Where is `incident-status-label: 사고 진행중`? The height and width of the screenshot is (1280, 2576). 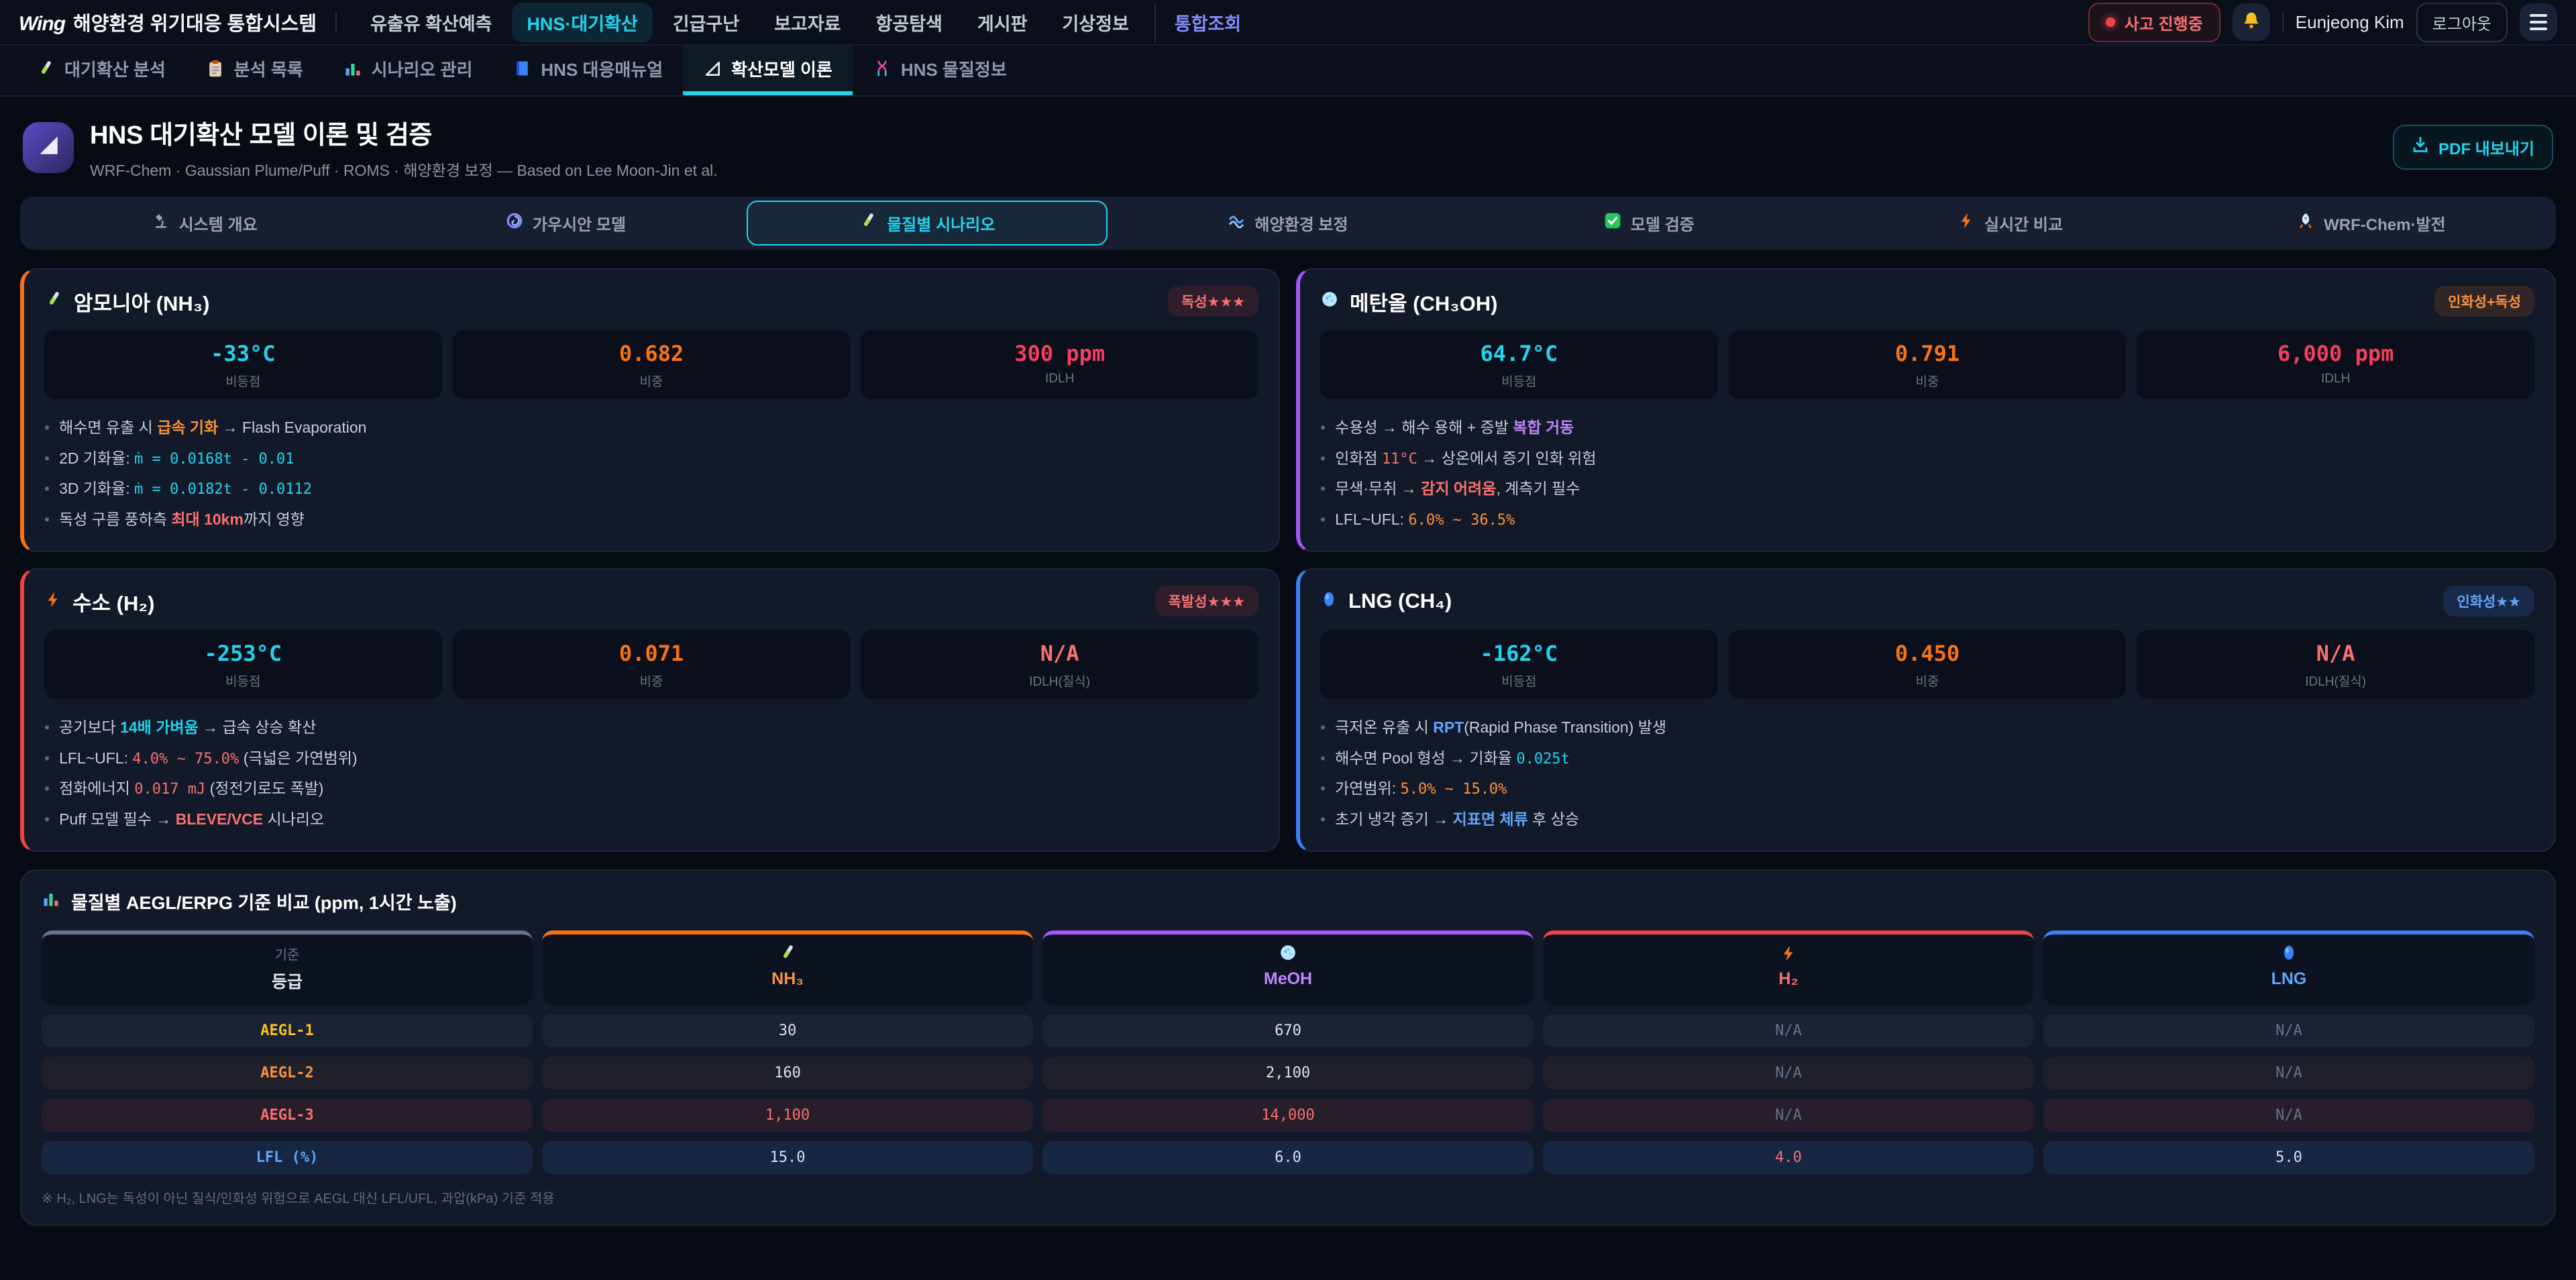
incident-status-label: 사고 진행중 is located at coordinates (2163, 25).